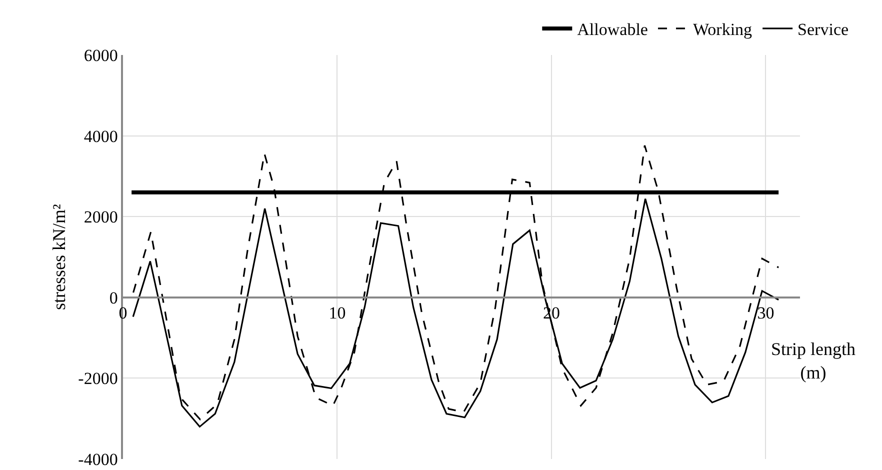 This screenshot has width=882, height=470. What do you see at coordinates (101, 55) in the screenshot?
I see `y-tick-label: 6000` at bounding box center [101, 55].